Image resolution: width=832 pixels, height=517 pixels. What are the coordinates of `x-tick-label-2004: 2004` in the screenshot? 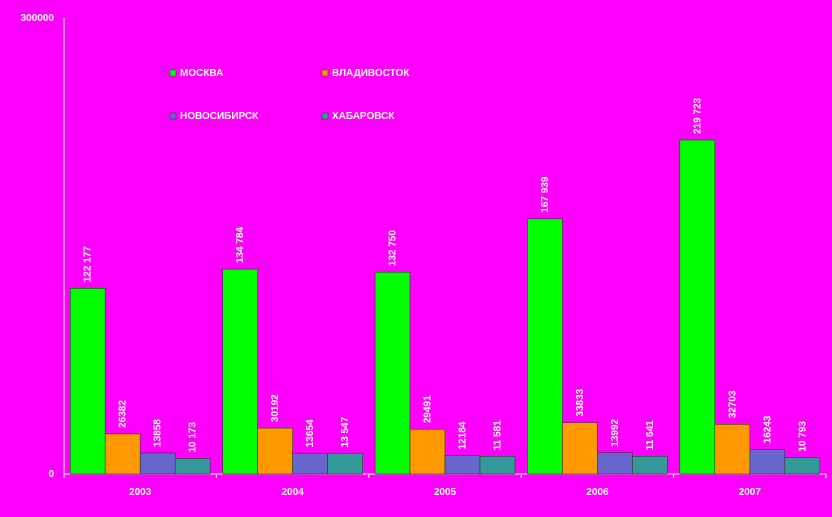 It's located at (292, 492).